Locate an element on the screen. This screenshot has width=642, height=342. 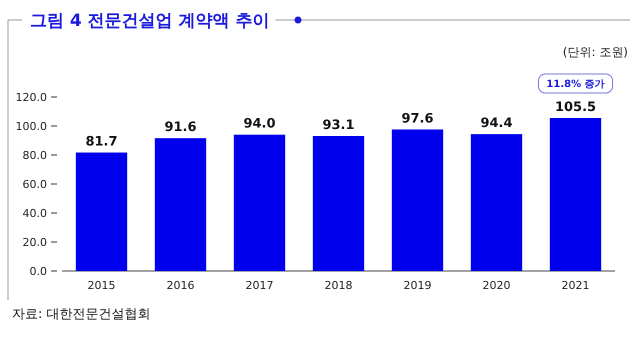
text: 자료: 대한전문건설협회 is located at coordinates (81, 314).